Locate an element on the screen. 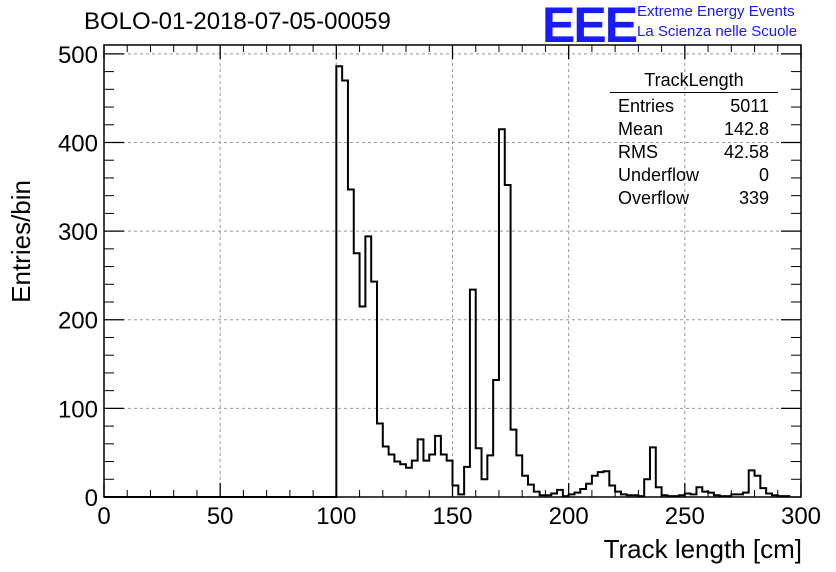 The image size is (836, 572). stats-value: 0 is located at coordinates (763, 175).